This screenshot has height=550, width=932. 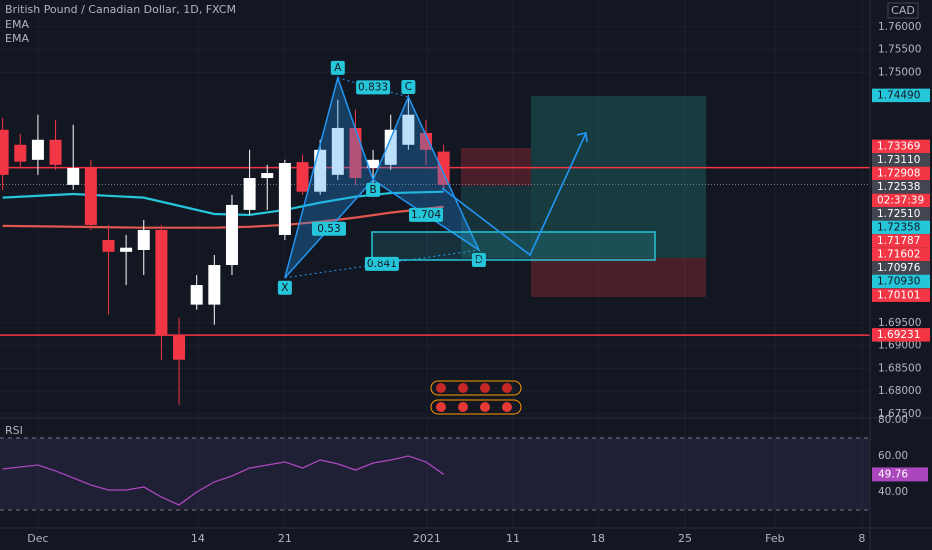 I want to click on ratio-line, so click(x=426, y=215).